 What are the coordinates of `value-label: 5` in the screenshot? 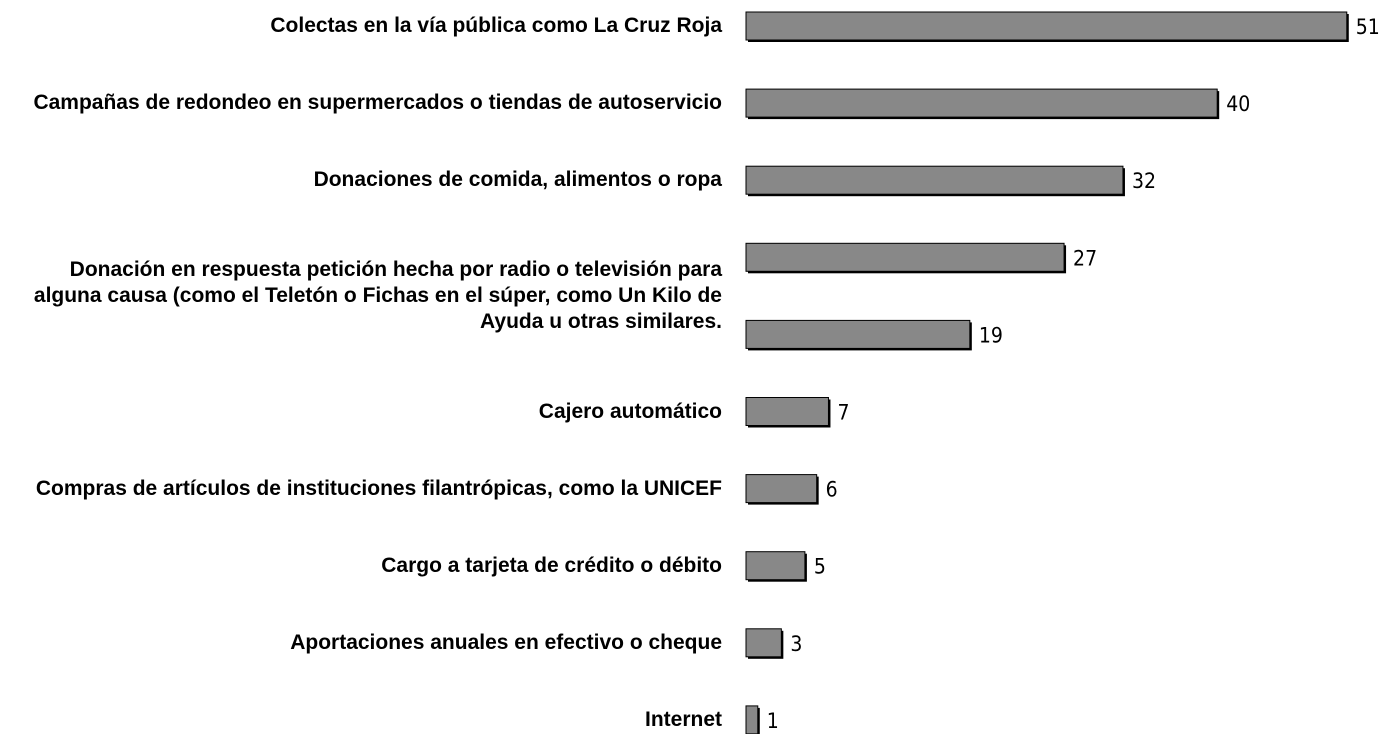 It's located at (820, 567).